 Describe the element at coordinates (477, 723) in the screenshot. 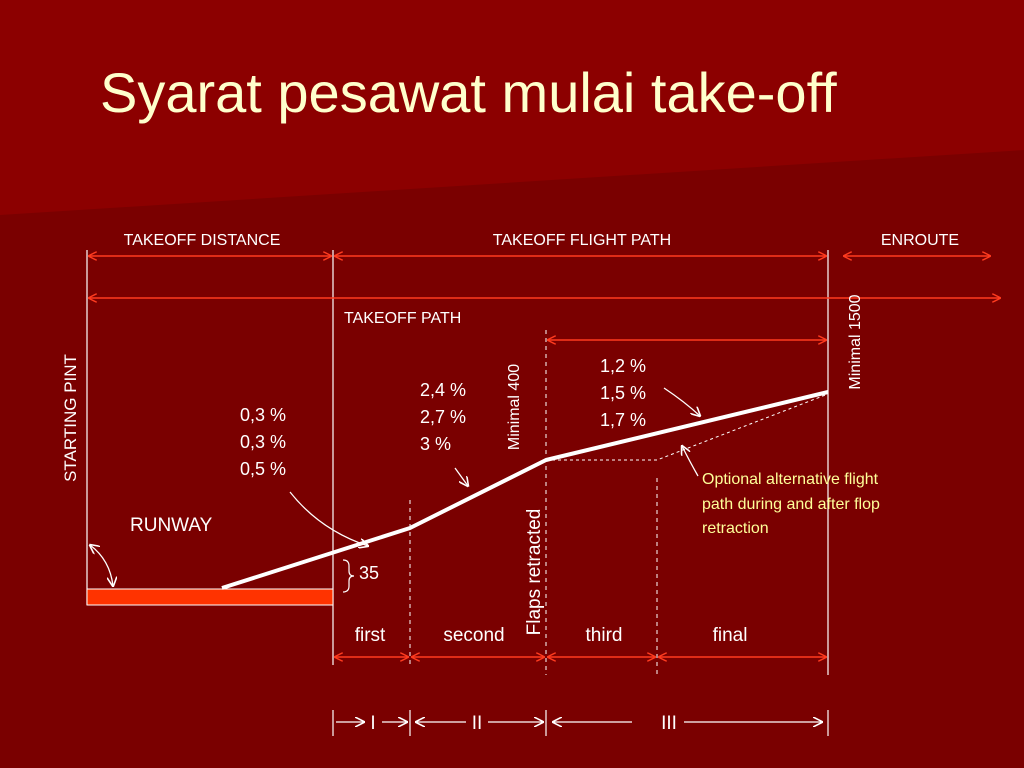

I see `phase-two-label: II` at that location.